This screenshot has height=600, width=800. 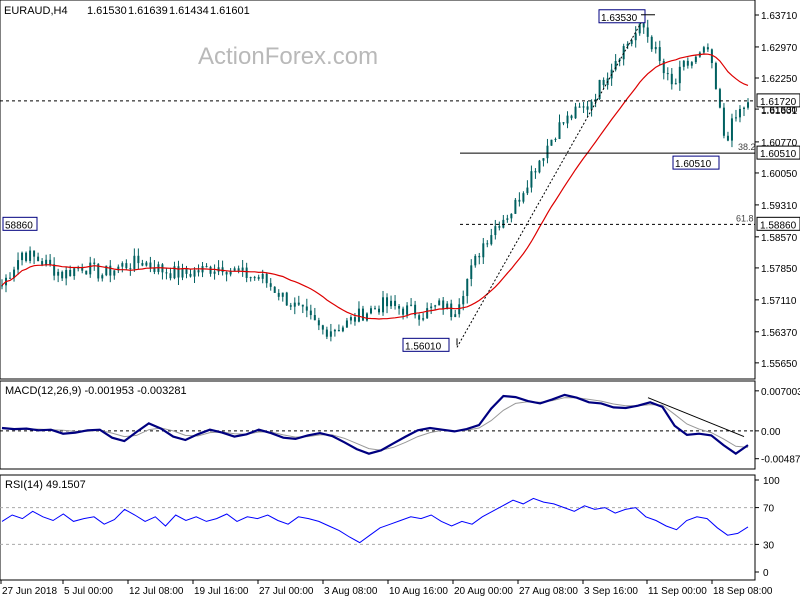 I want to click on price-y-tick-label: 1.57850, so click(x=779, y=269).